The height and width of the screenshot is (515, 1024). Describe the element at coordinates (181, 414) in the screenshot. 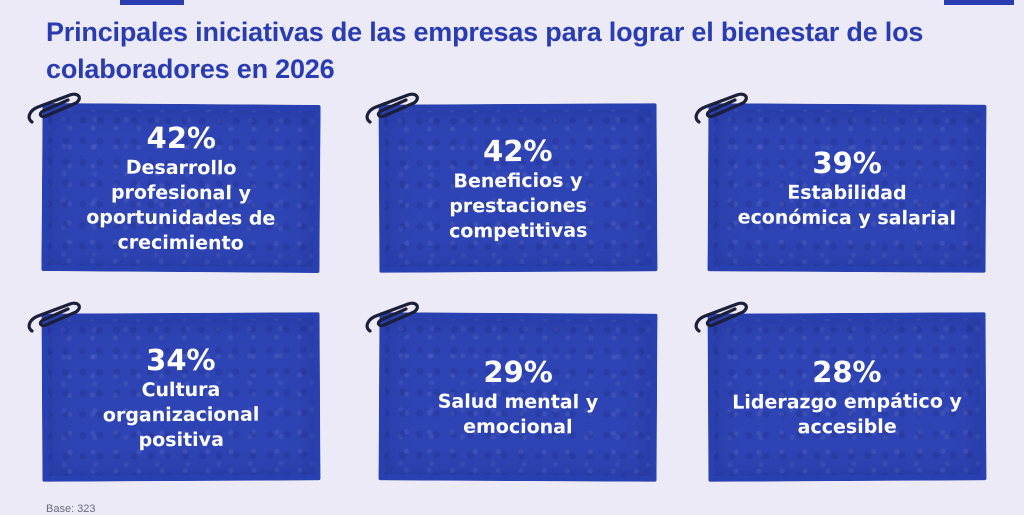

I see `initiative-label: Cultura organizacional positiva` at that location.